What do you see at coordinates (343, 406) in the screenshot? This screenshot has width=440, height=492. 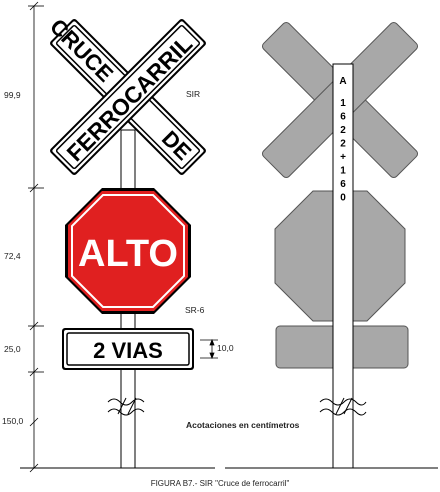 I see `back-post-break-mark` at bounding box center [343, 406].